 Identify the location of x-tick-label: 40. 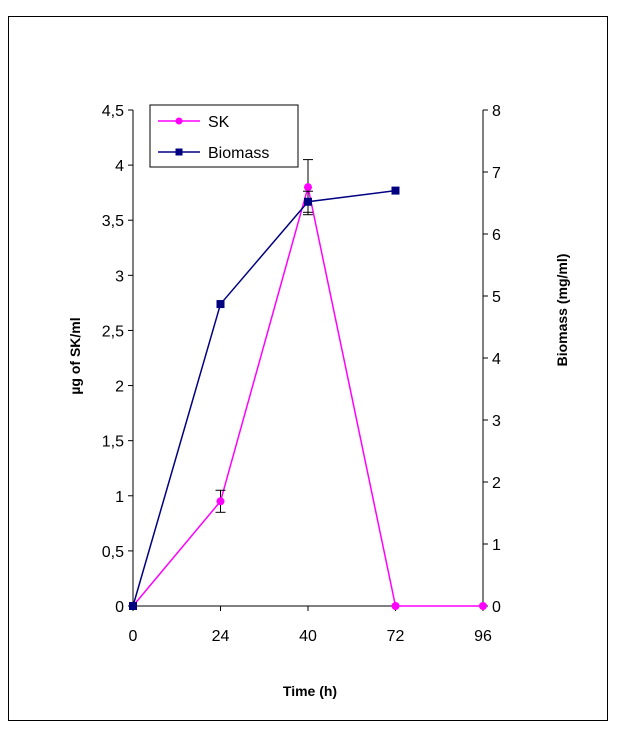
(308, 636).